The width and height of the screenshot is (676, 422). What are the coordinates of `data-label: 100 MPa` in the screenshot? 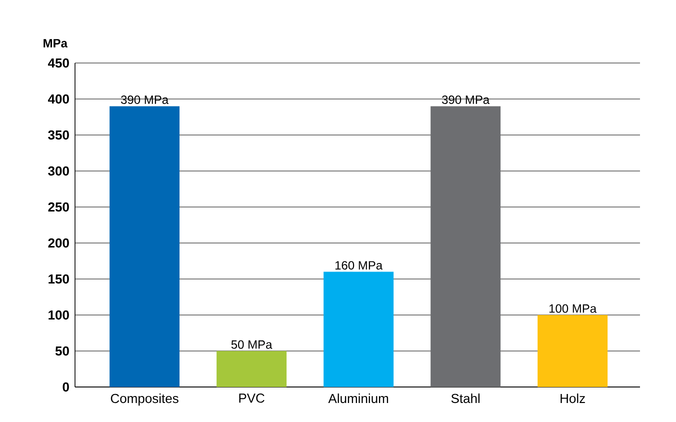 It's located at (573, 308).